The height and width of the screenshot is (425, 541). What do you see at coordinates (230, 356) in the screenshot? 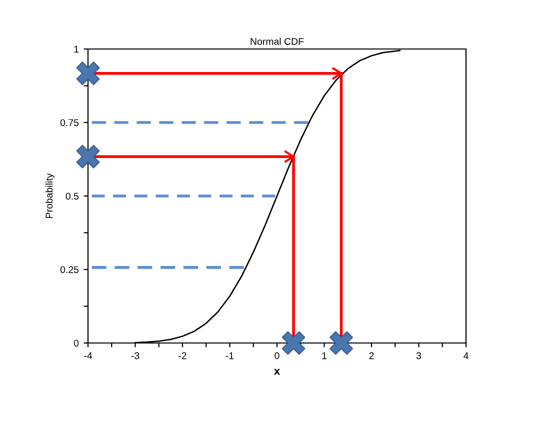
I see `x-tick-label: -1` at bounding box center [230, 356].